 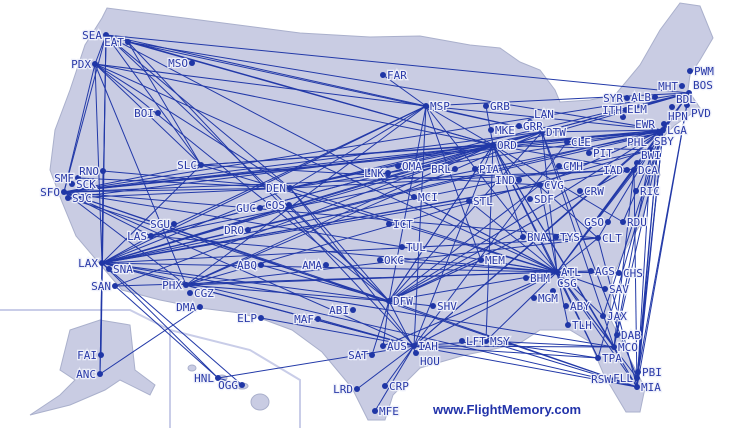 What do you see at coordinates (462, 341) in the screenshot?
I see `airport-lft-marker` at bounding box center [462, 341].